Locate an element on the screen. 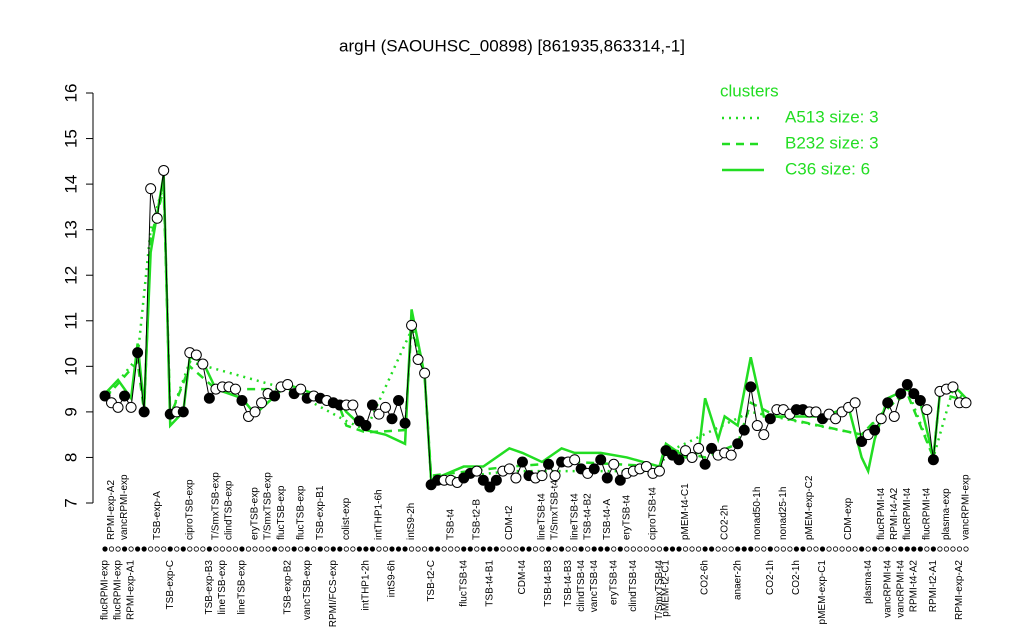 This screenshot has width=1024, height=640. category-label: pMEM-exp-C1 is located at coordinates (822, 592).